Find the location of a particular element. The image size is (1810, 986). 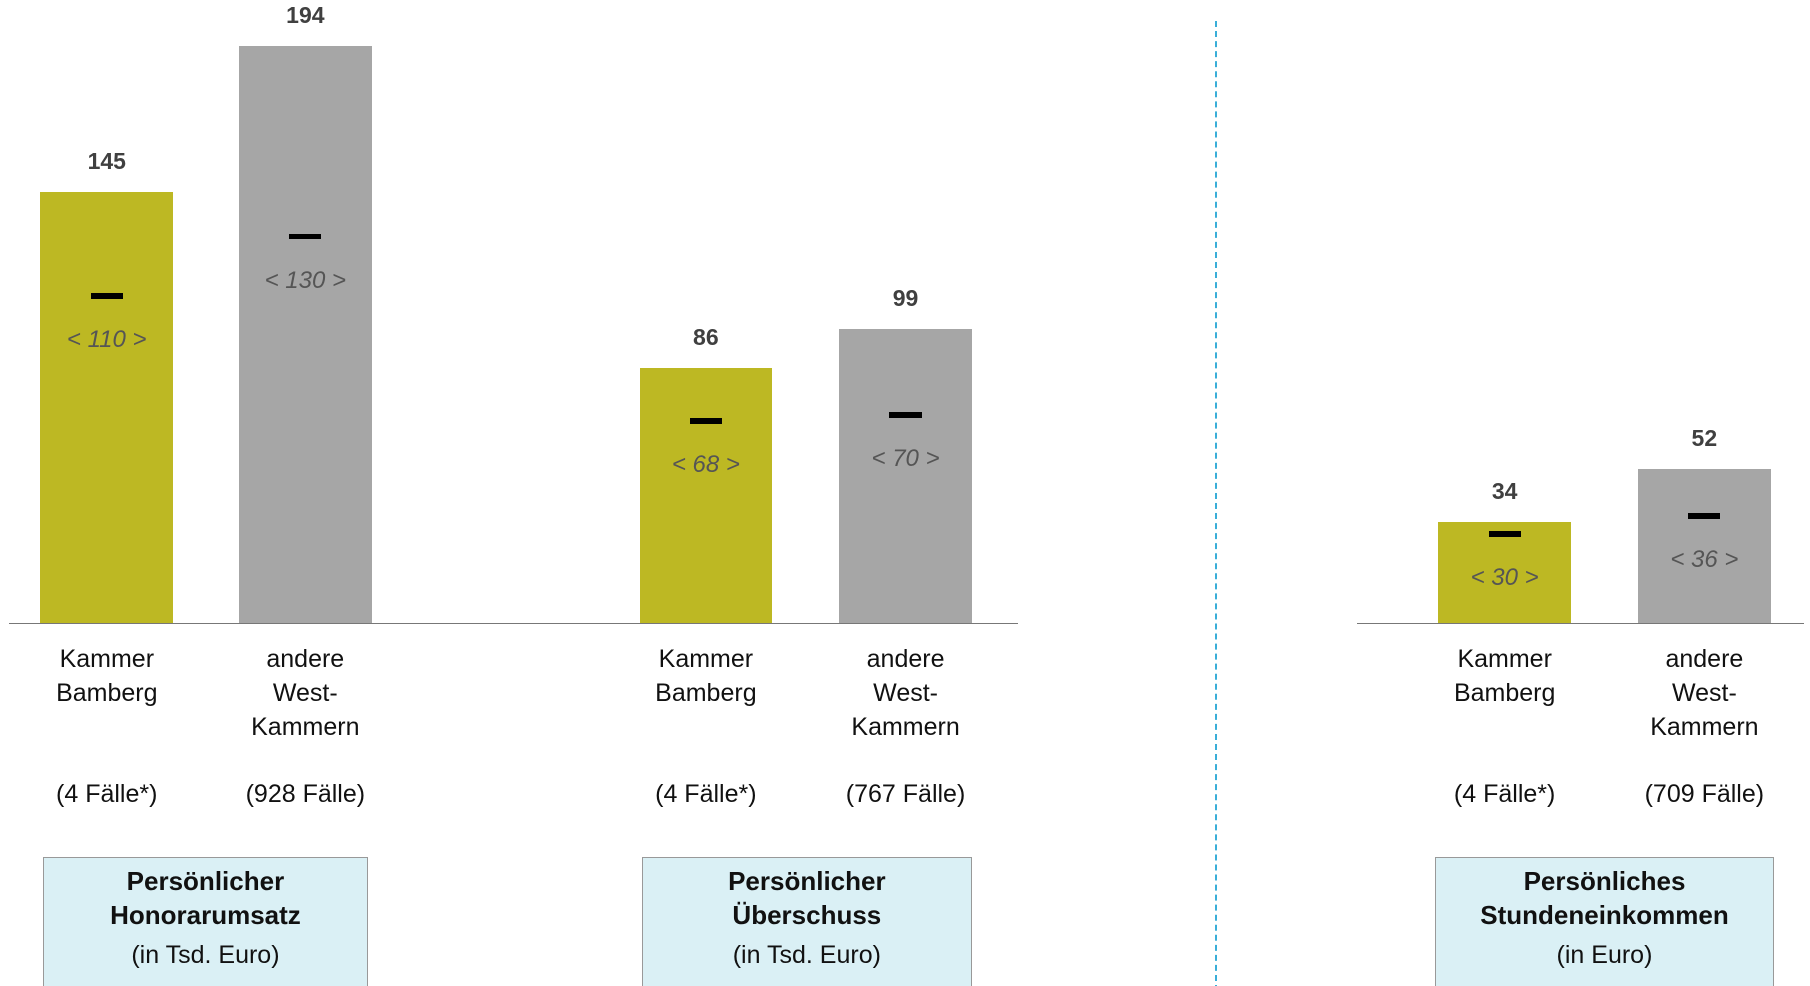

divider is located at coordinates (1216, 503).